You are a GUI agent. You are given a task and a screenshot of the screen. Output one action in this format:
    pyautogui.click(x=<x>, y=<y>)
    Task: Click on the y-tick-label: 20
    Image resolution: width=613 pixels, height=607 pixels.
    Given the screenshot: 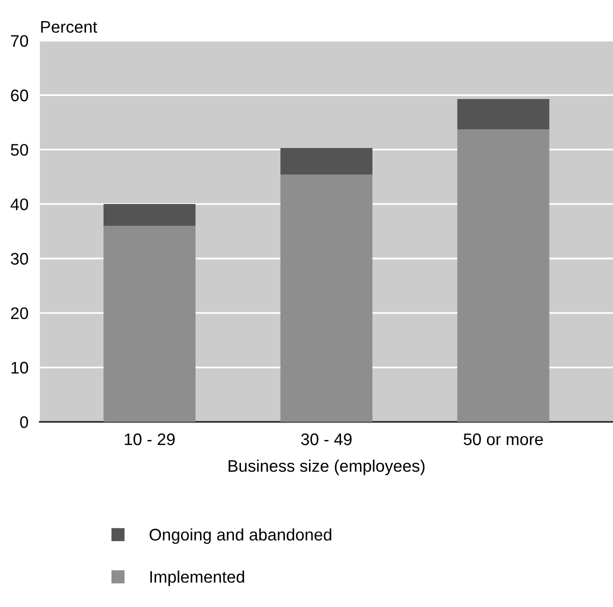 What is the action you would take?
    pyautogui.click(x=19, y=313)
    